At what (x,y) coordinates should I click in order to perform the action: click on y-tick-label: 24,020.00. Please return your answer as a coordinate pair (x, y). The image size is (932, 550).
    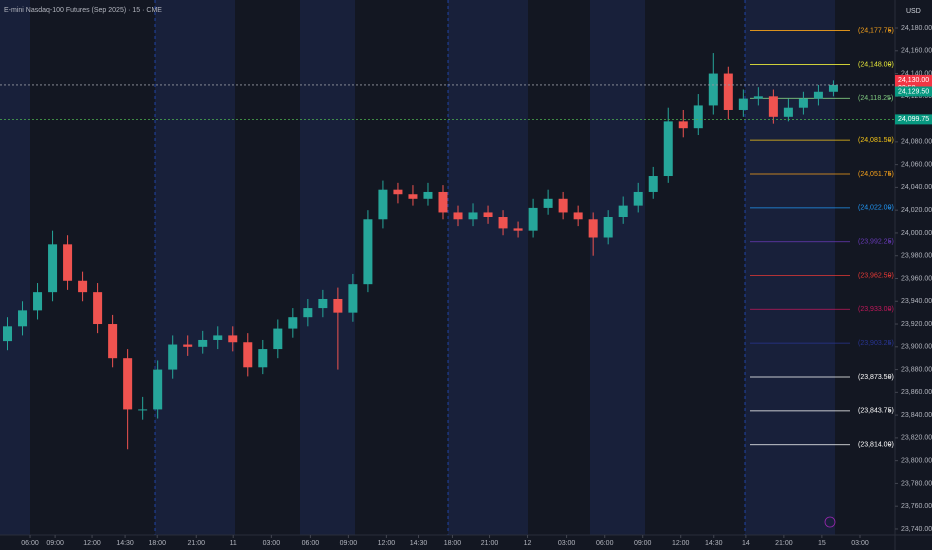
    Looking at the image, I should click on (916, 210).